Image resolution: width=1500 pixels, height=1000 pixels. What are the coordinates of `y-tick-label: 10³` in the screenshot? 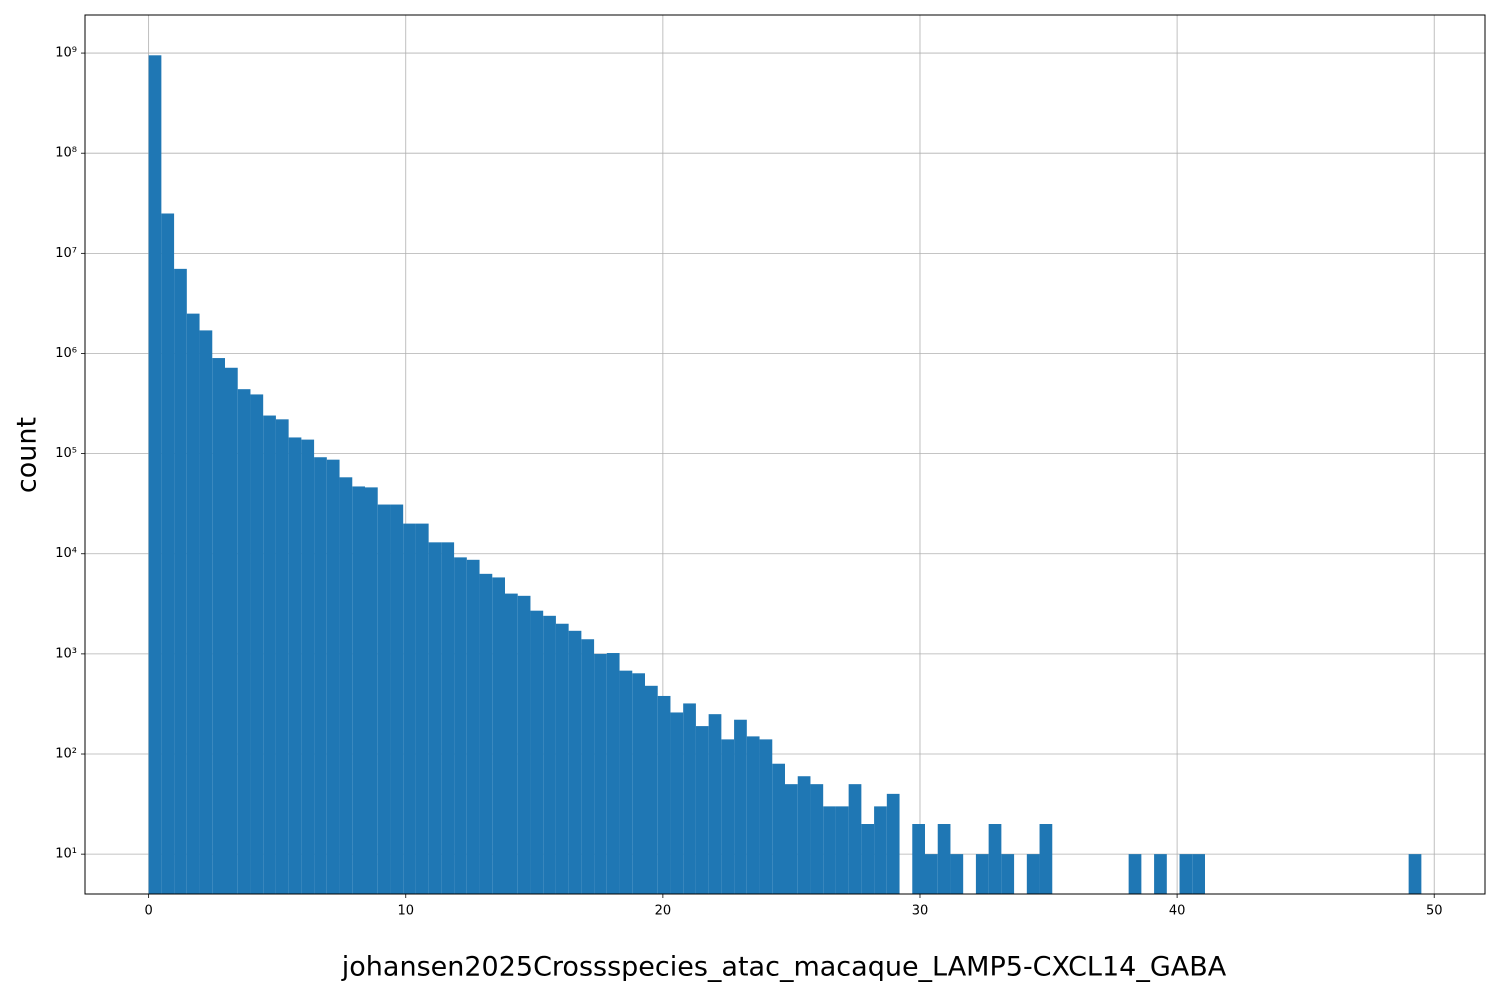 It's located at (66, 653).